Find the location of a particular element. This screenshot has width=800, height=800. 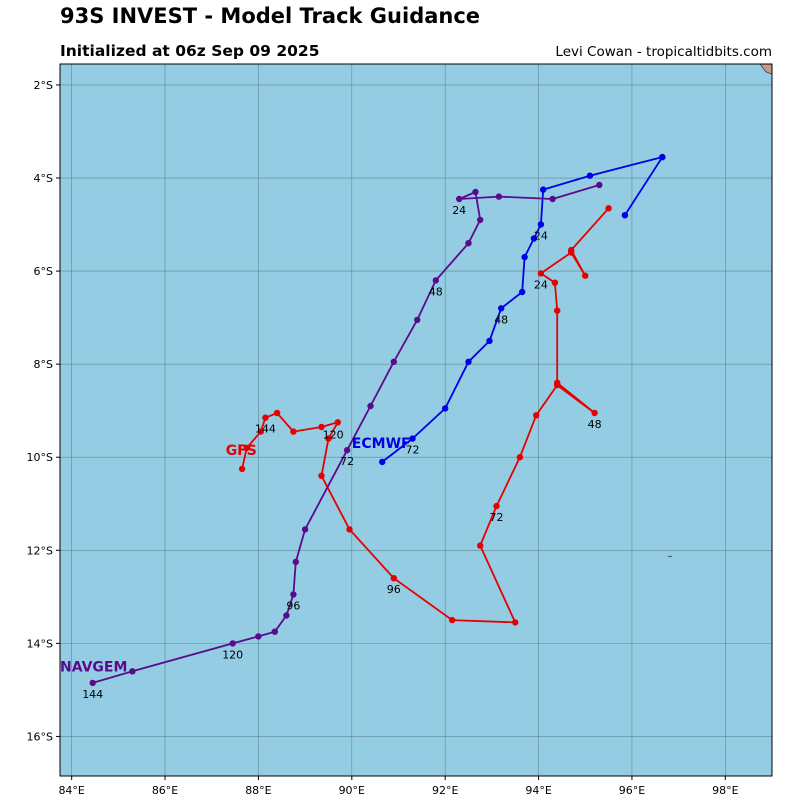

x-tick-label: 90°E is located at coordinates (352, 790).